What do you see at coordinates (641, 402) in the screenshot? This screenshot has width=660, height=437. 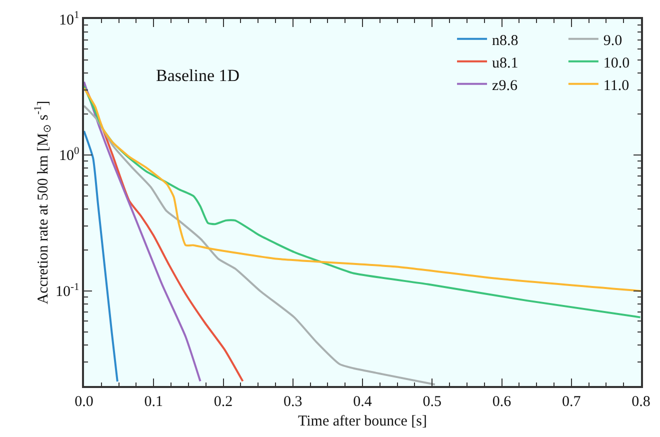 I see `x-tick-label: 0.8` at bounding box center [641, 402].